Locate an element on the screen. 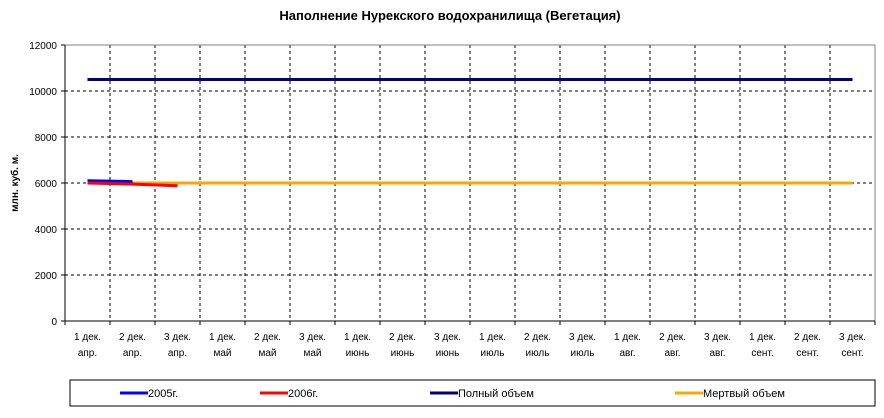 The width and height of the screenshot is (884, 418). y-axis-label: млн. куб. м. is located at coordinates (15, 183).